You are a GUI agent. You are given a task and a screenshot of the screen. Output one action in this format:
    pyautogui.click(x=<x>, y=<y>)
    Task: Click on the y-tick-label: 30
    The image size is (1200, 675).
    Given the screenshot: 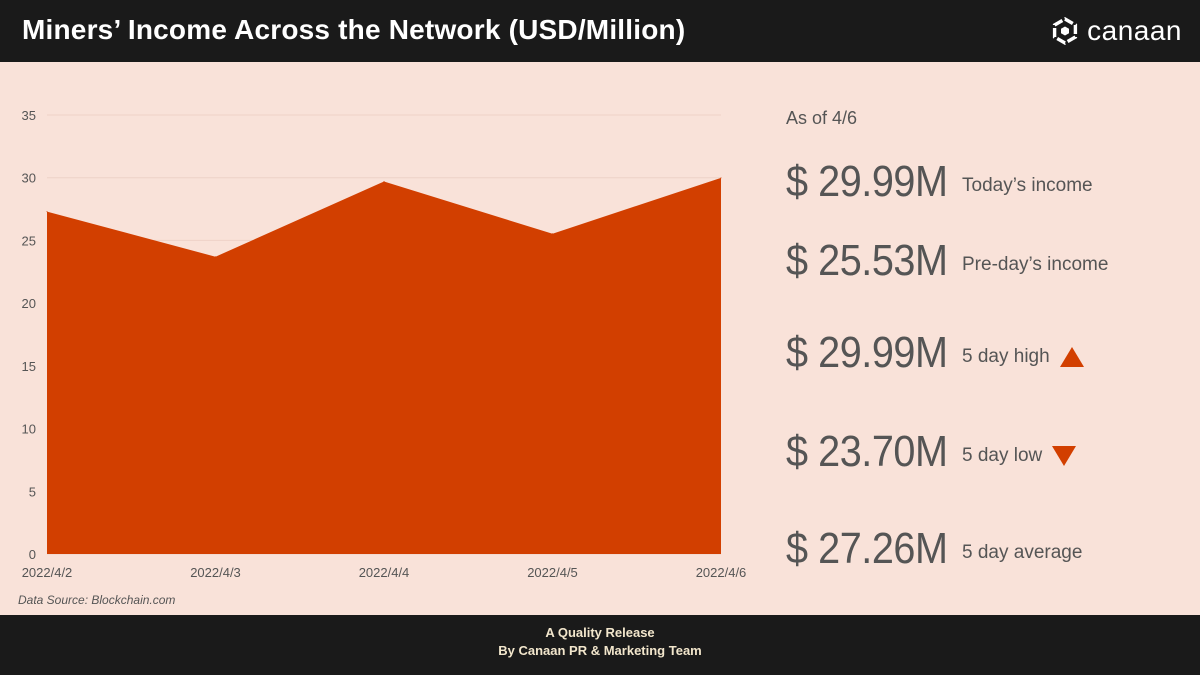 What is the action you would take?
    pyautogui.click(x=29, y=178)
    